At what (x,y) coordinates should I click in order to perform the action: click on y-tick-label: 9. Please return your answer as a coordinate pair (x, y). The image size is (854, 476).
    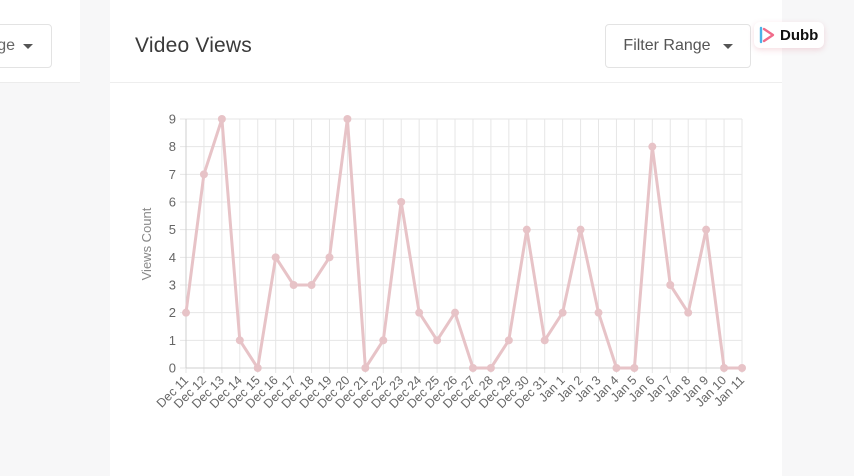
    Looking at the image, I should click on (172, 119).